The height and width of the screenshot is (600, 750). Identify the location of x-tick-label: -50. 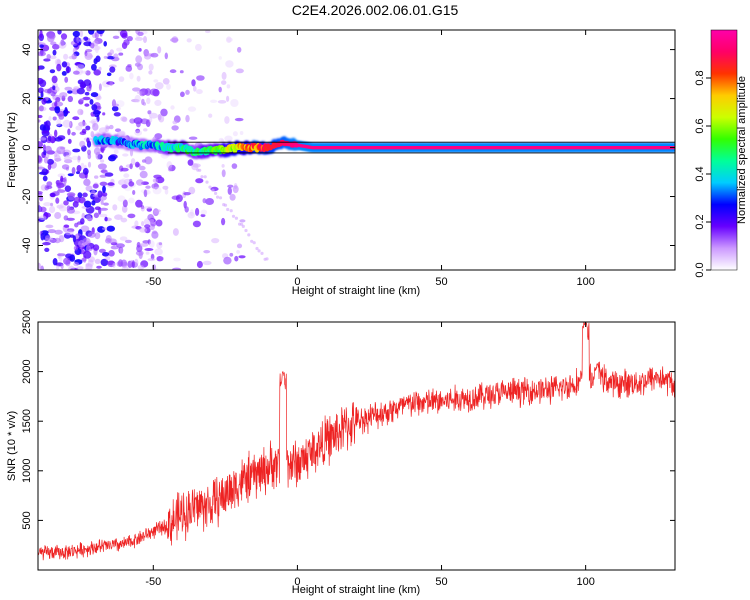
(153, 282).